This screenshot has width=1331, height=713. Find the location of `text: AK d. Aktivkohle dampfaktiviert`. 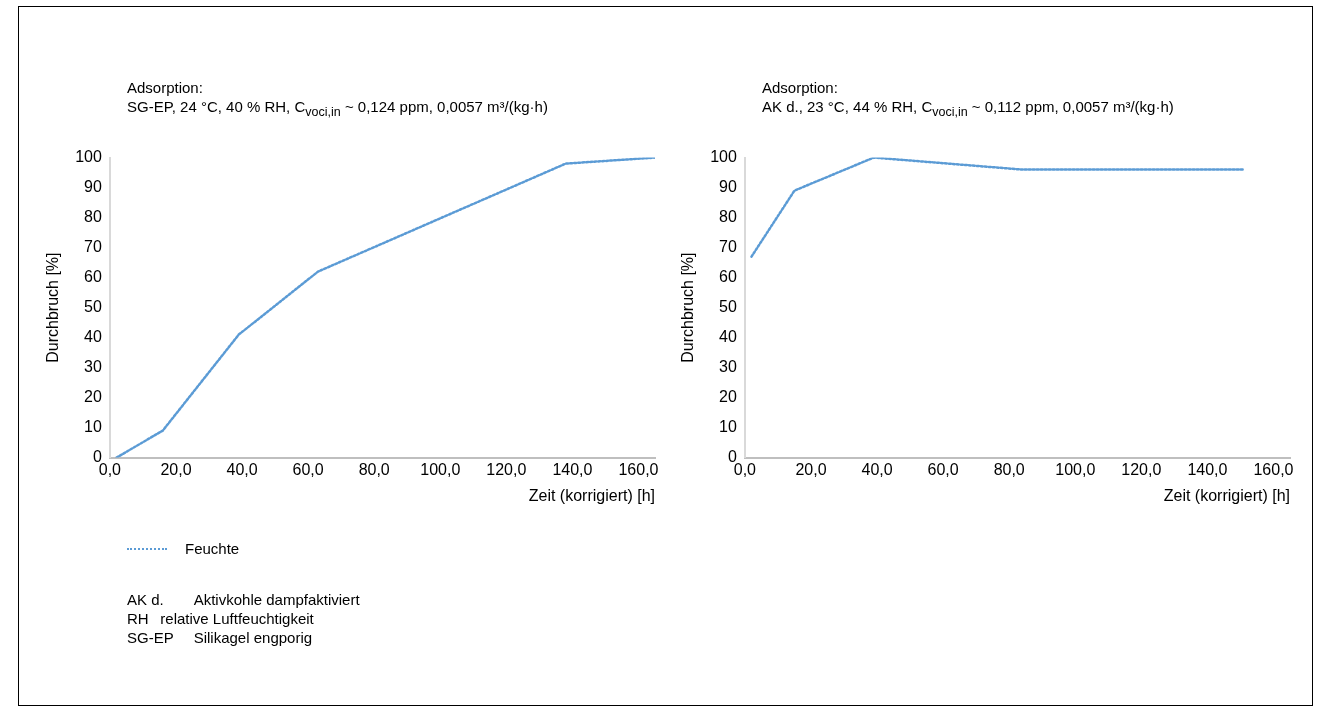

text: AK d. Aktivkohle dampfaktiviert is located at coordinates (243, 599).